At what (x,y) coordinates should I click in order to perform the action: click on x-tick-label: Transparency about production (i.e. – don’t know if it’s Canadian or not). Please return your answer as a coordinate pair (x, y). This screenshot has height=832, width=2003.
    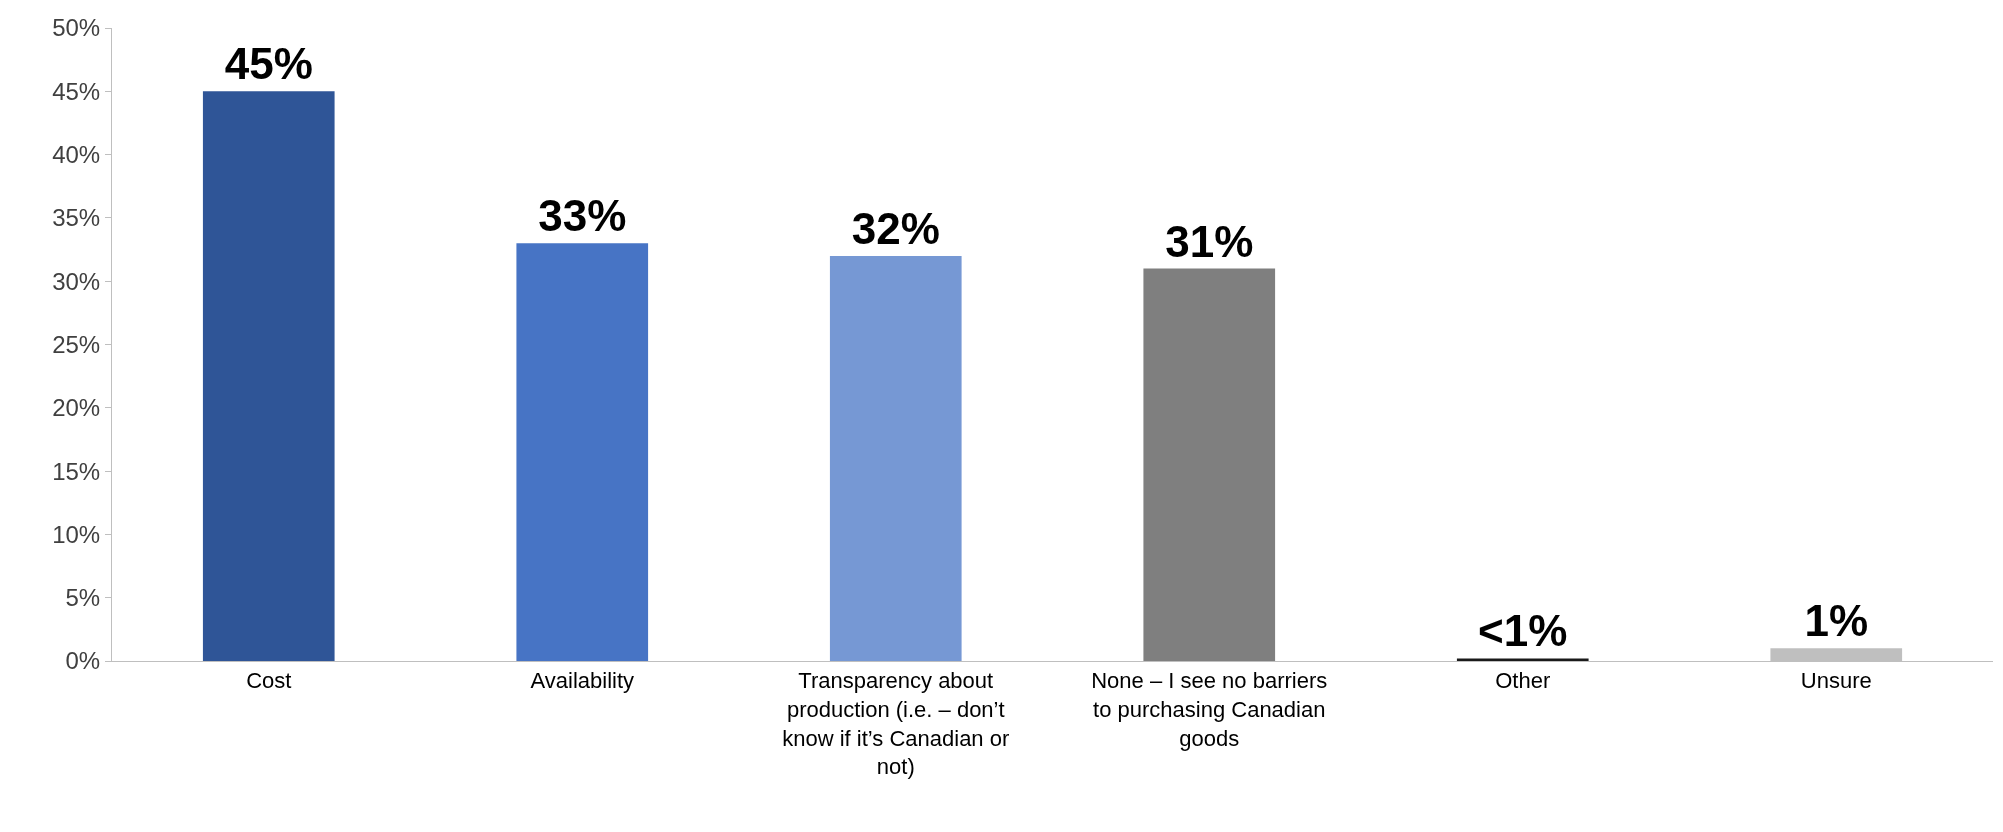
    Looking at the image, I should click on (896, 724).